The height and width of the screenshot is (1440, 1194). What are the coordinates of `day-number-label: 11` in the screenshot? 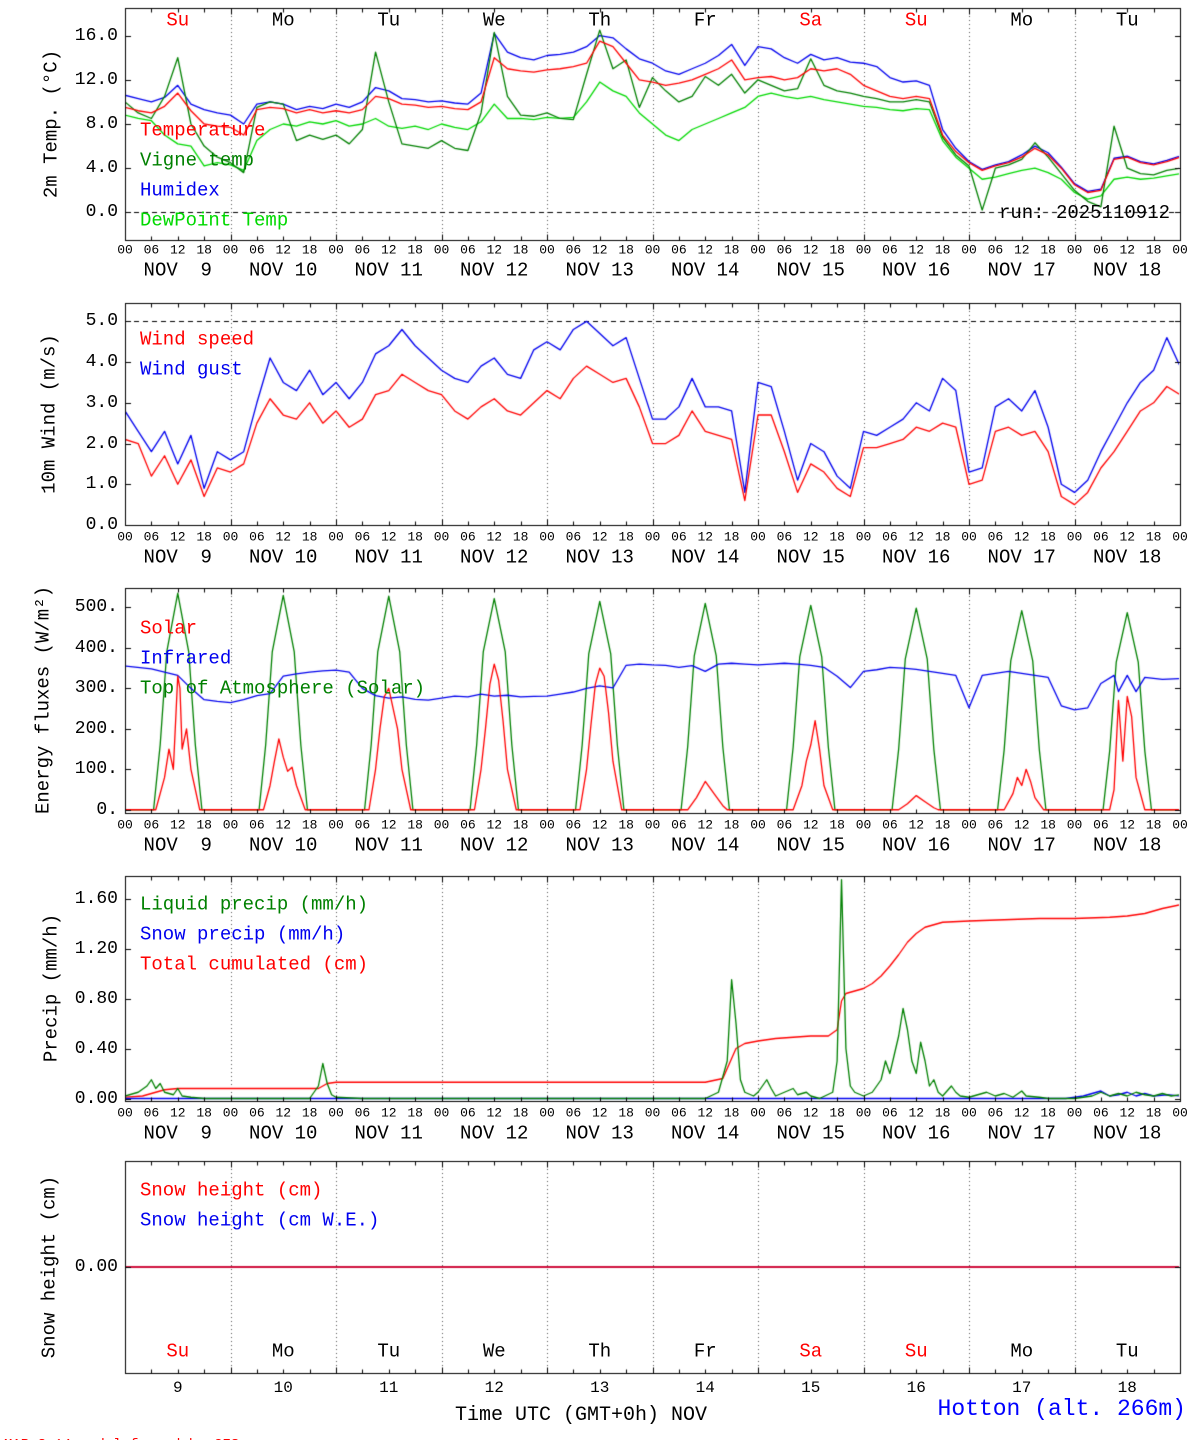 It's located at (389, 1388).